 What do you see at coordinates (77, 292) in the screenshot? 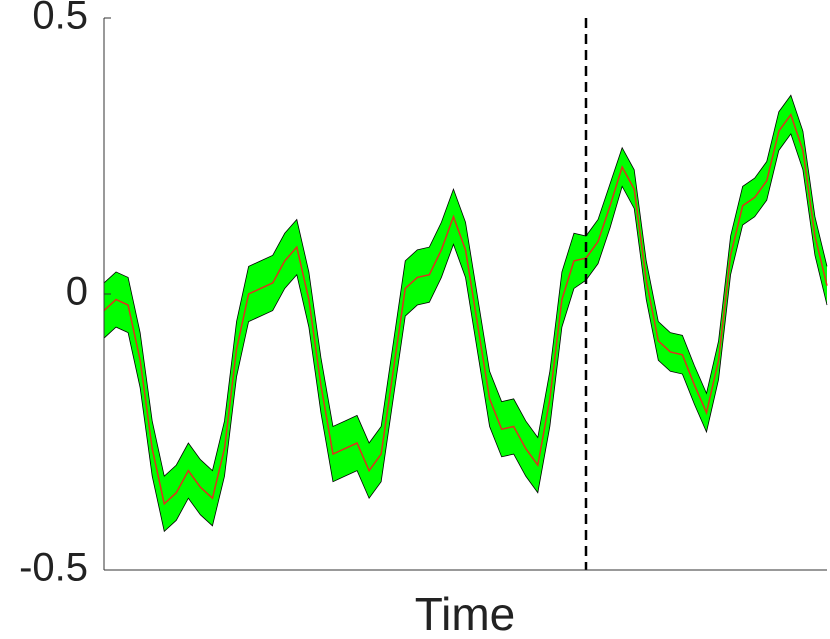
I see `y-tick-label: 0` at bounding box center [77, 292].